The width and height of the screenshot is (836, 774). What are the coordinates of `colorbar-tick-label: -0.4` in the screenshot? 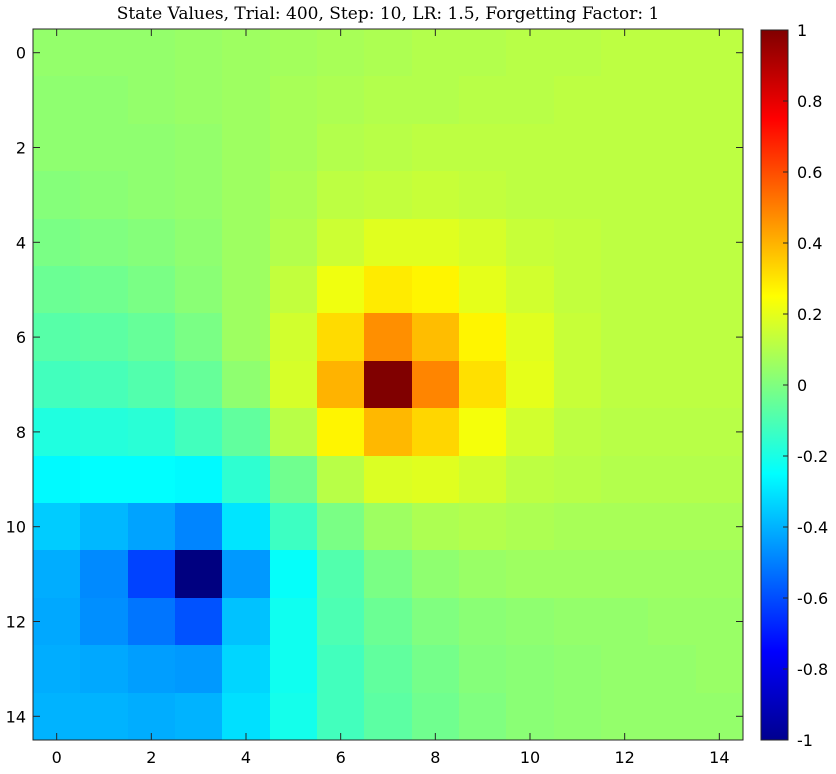 It's located at (812, 527).